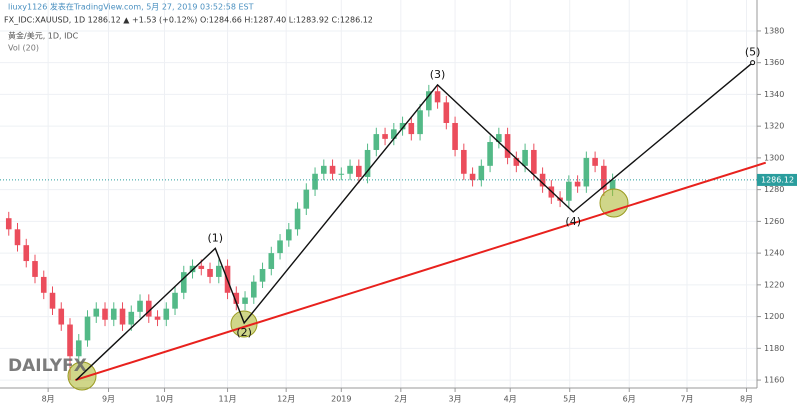 The height and width of the screenshot is (409, 800). I want to click on last-price-box, so click(777, 179).